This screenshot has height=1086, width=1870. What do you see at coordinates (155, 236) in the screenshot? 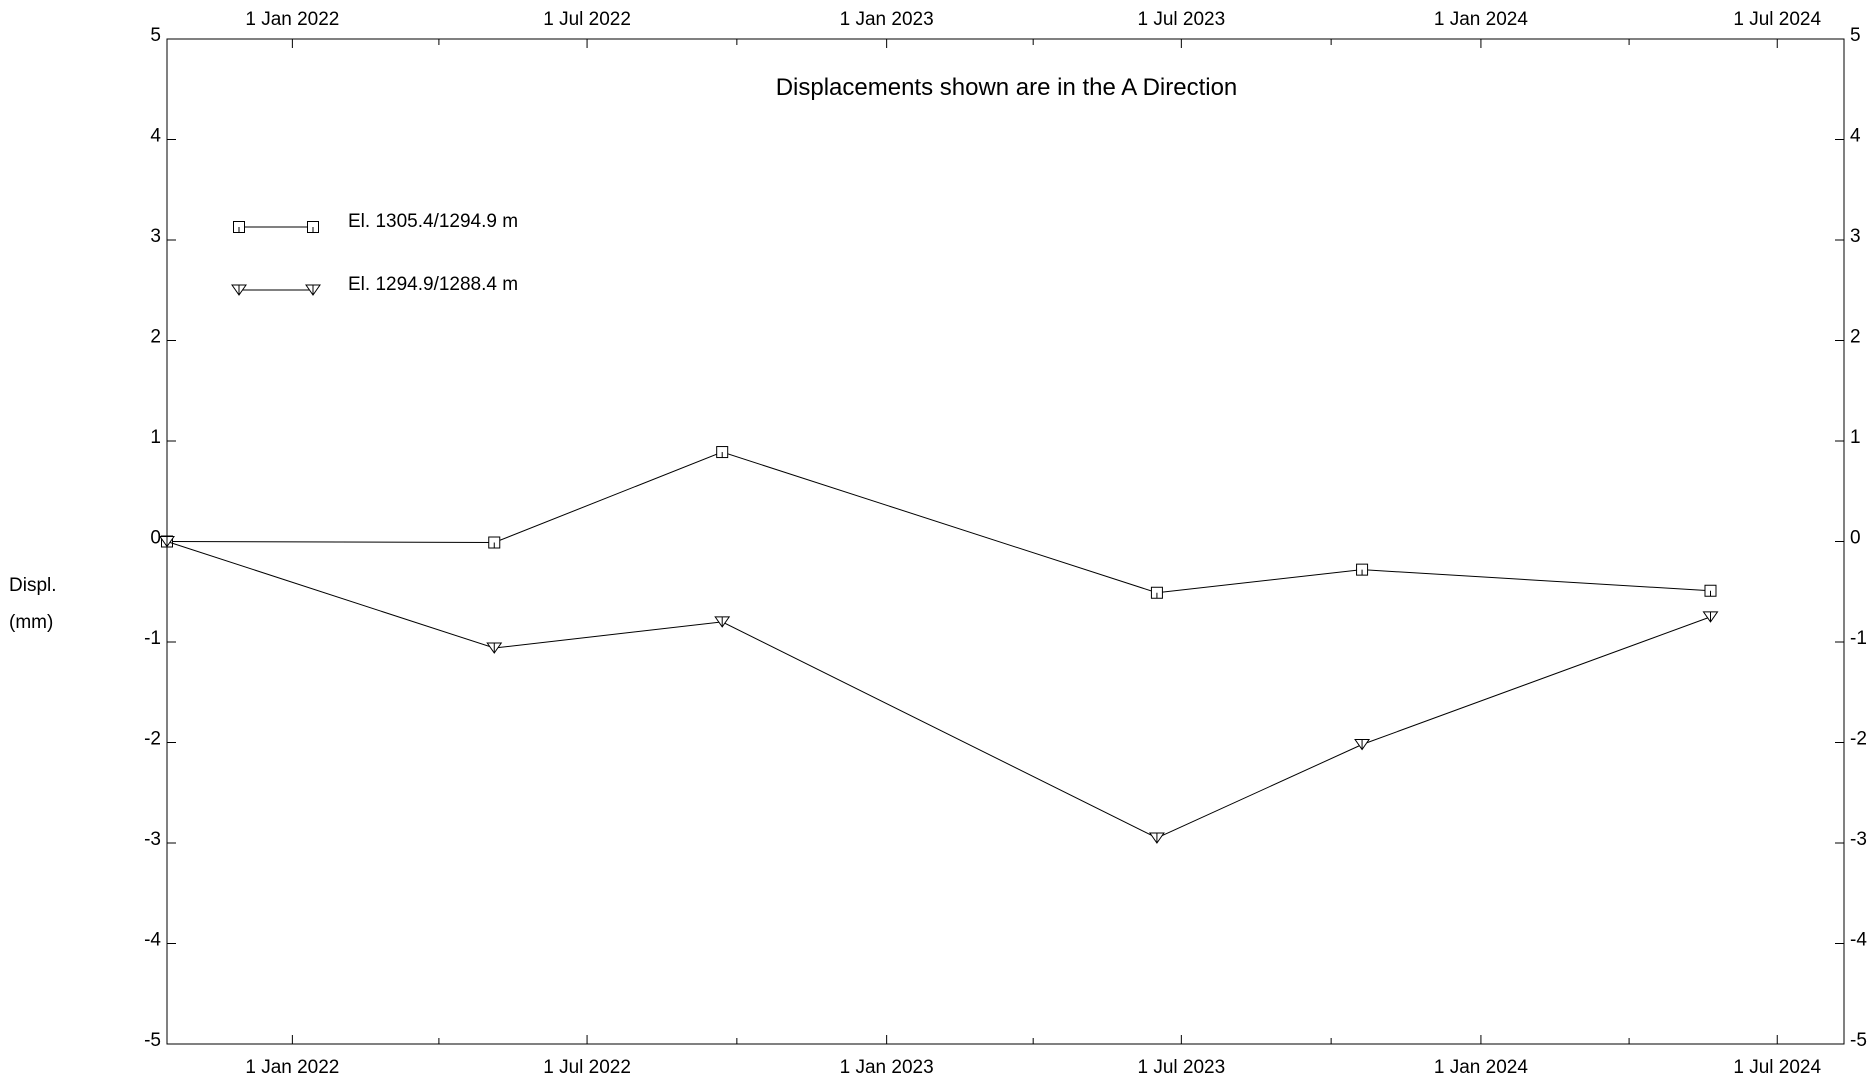
I see `y-tick-label-left: 3` at bounding box center [155, 236].